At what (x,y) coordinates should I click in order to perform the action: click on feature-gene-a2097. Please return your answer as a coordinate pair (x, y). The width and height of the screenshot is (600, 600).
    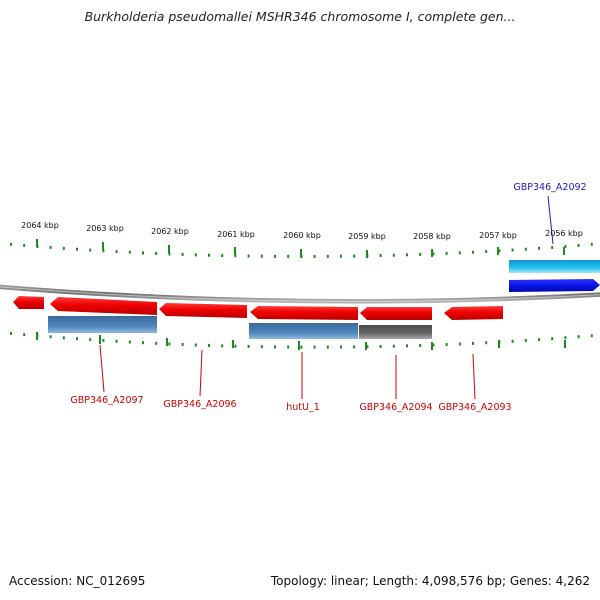
    Looking at the image, I should click on (103, 306).